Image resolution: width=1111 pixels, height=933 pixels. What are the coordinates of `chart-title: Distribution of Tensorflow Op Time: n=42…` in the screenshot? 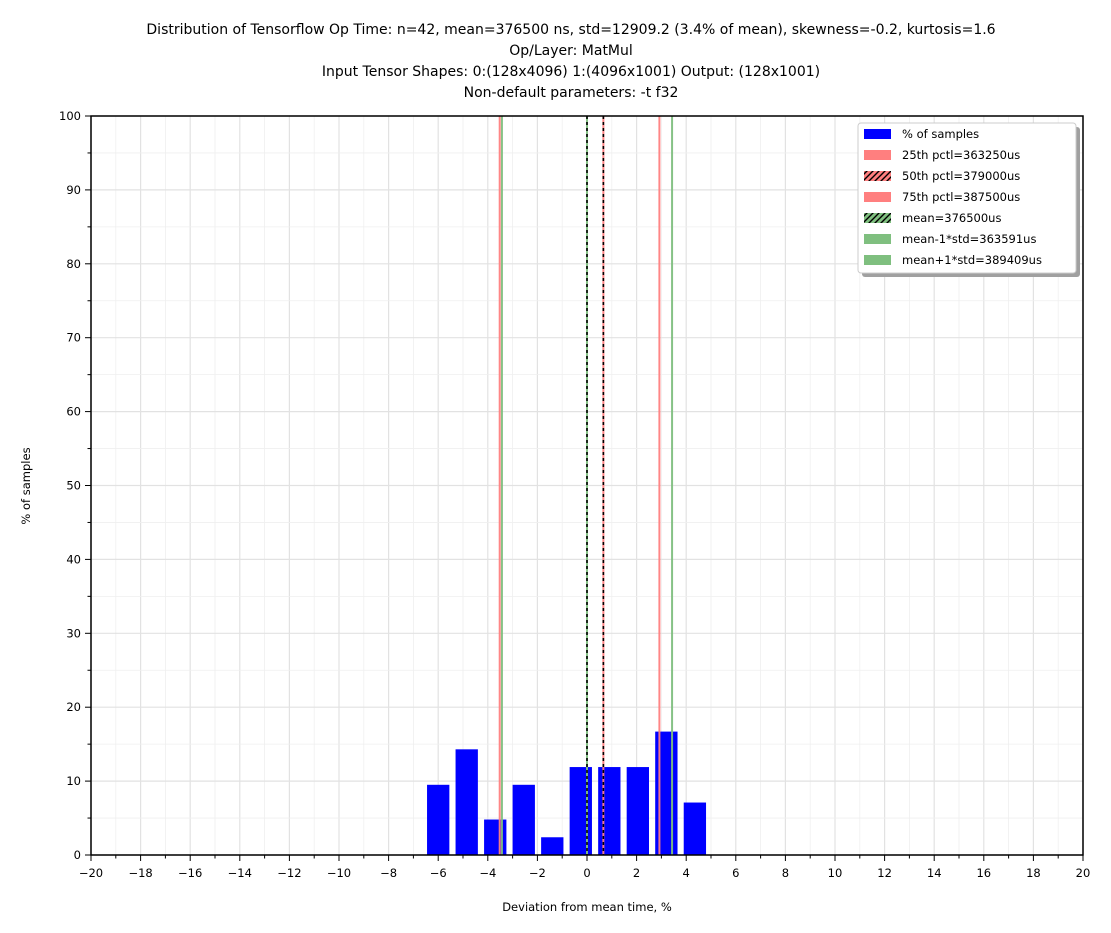 It's located at (570, 61).